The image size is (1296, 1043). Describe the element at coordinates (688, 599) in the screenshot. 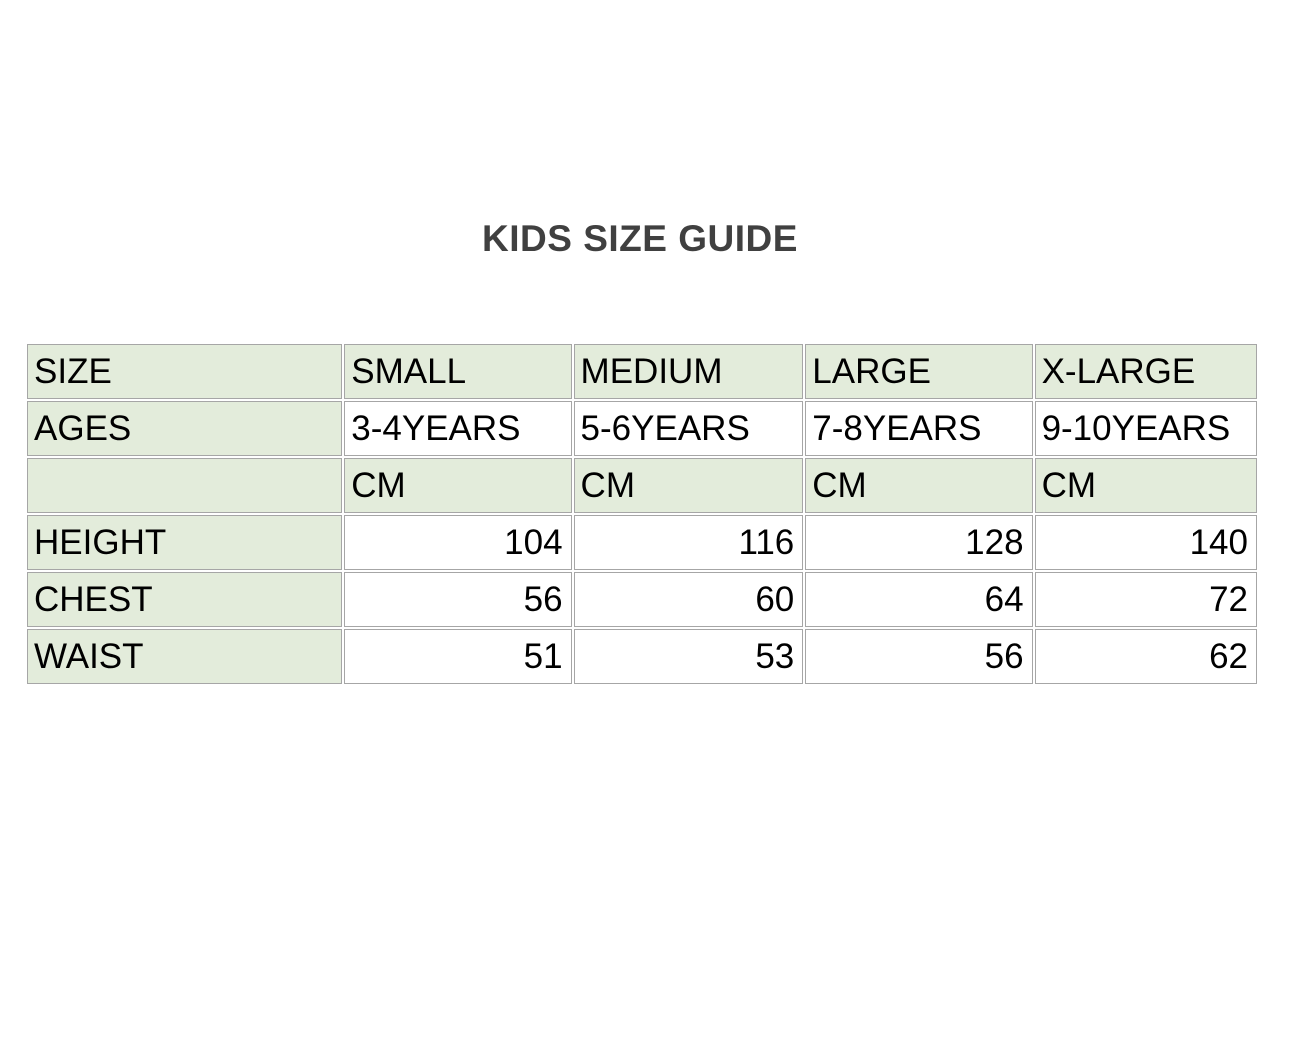

I see `chest-value-medium: 60` at that location.